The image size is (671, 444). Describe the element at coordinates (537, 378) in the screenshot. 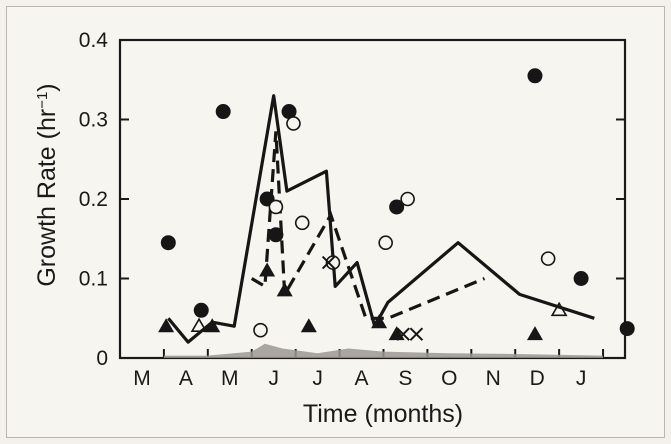

I see `x-tick-label: D` at that location.